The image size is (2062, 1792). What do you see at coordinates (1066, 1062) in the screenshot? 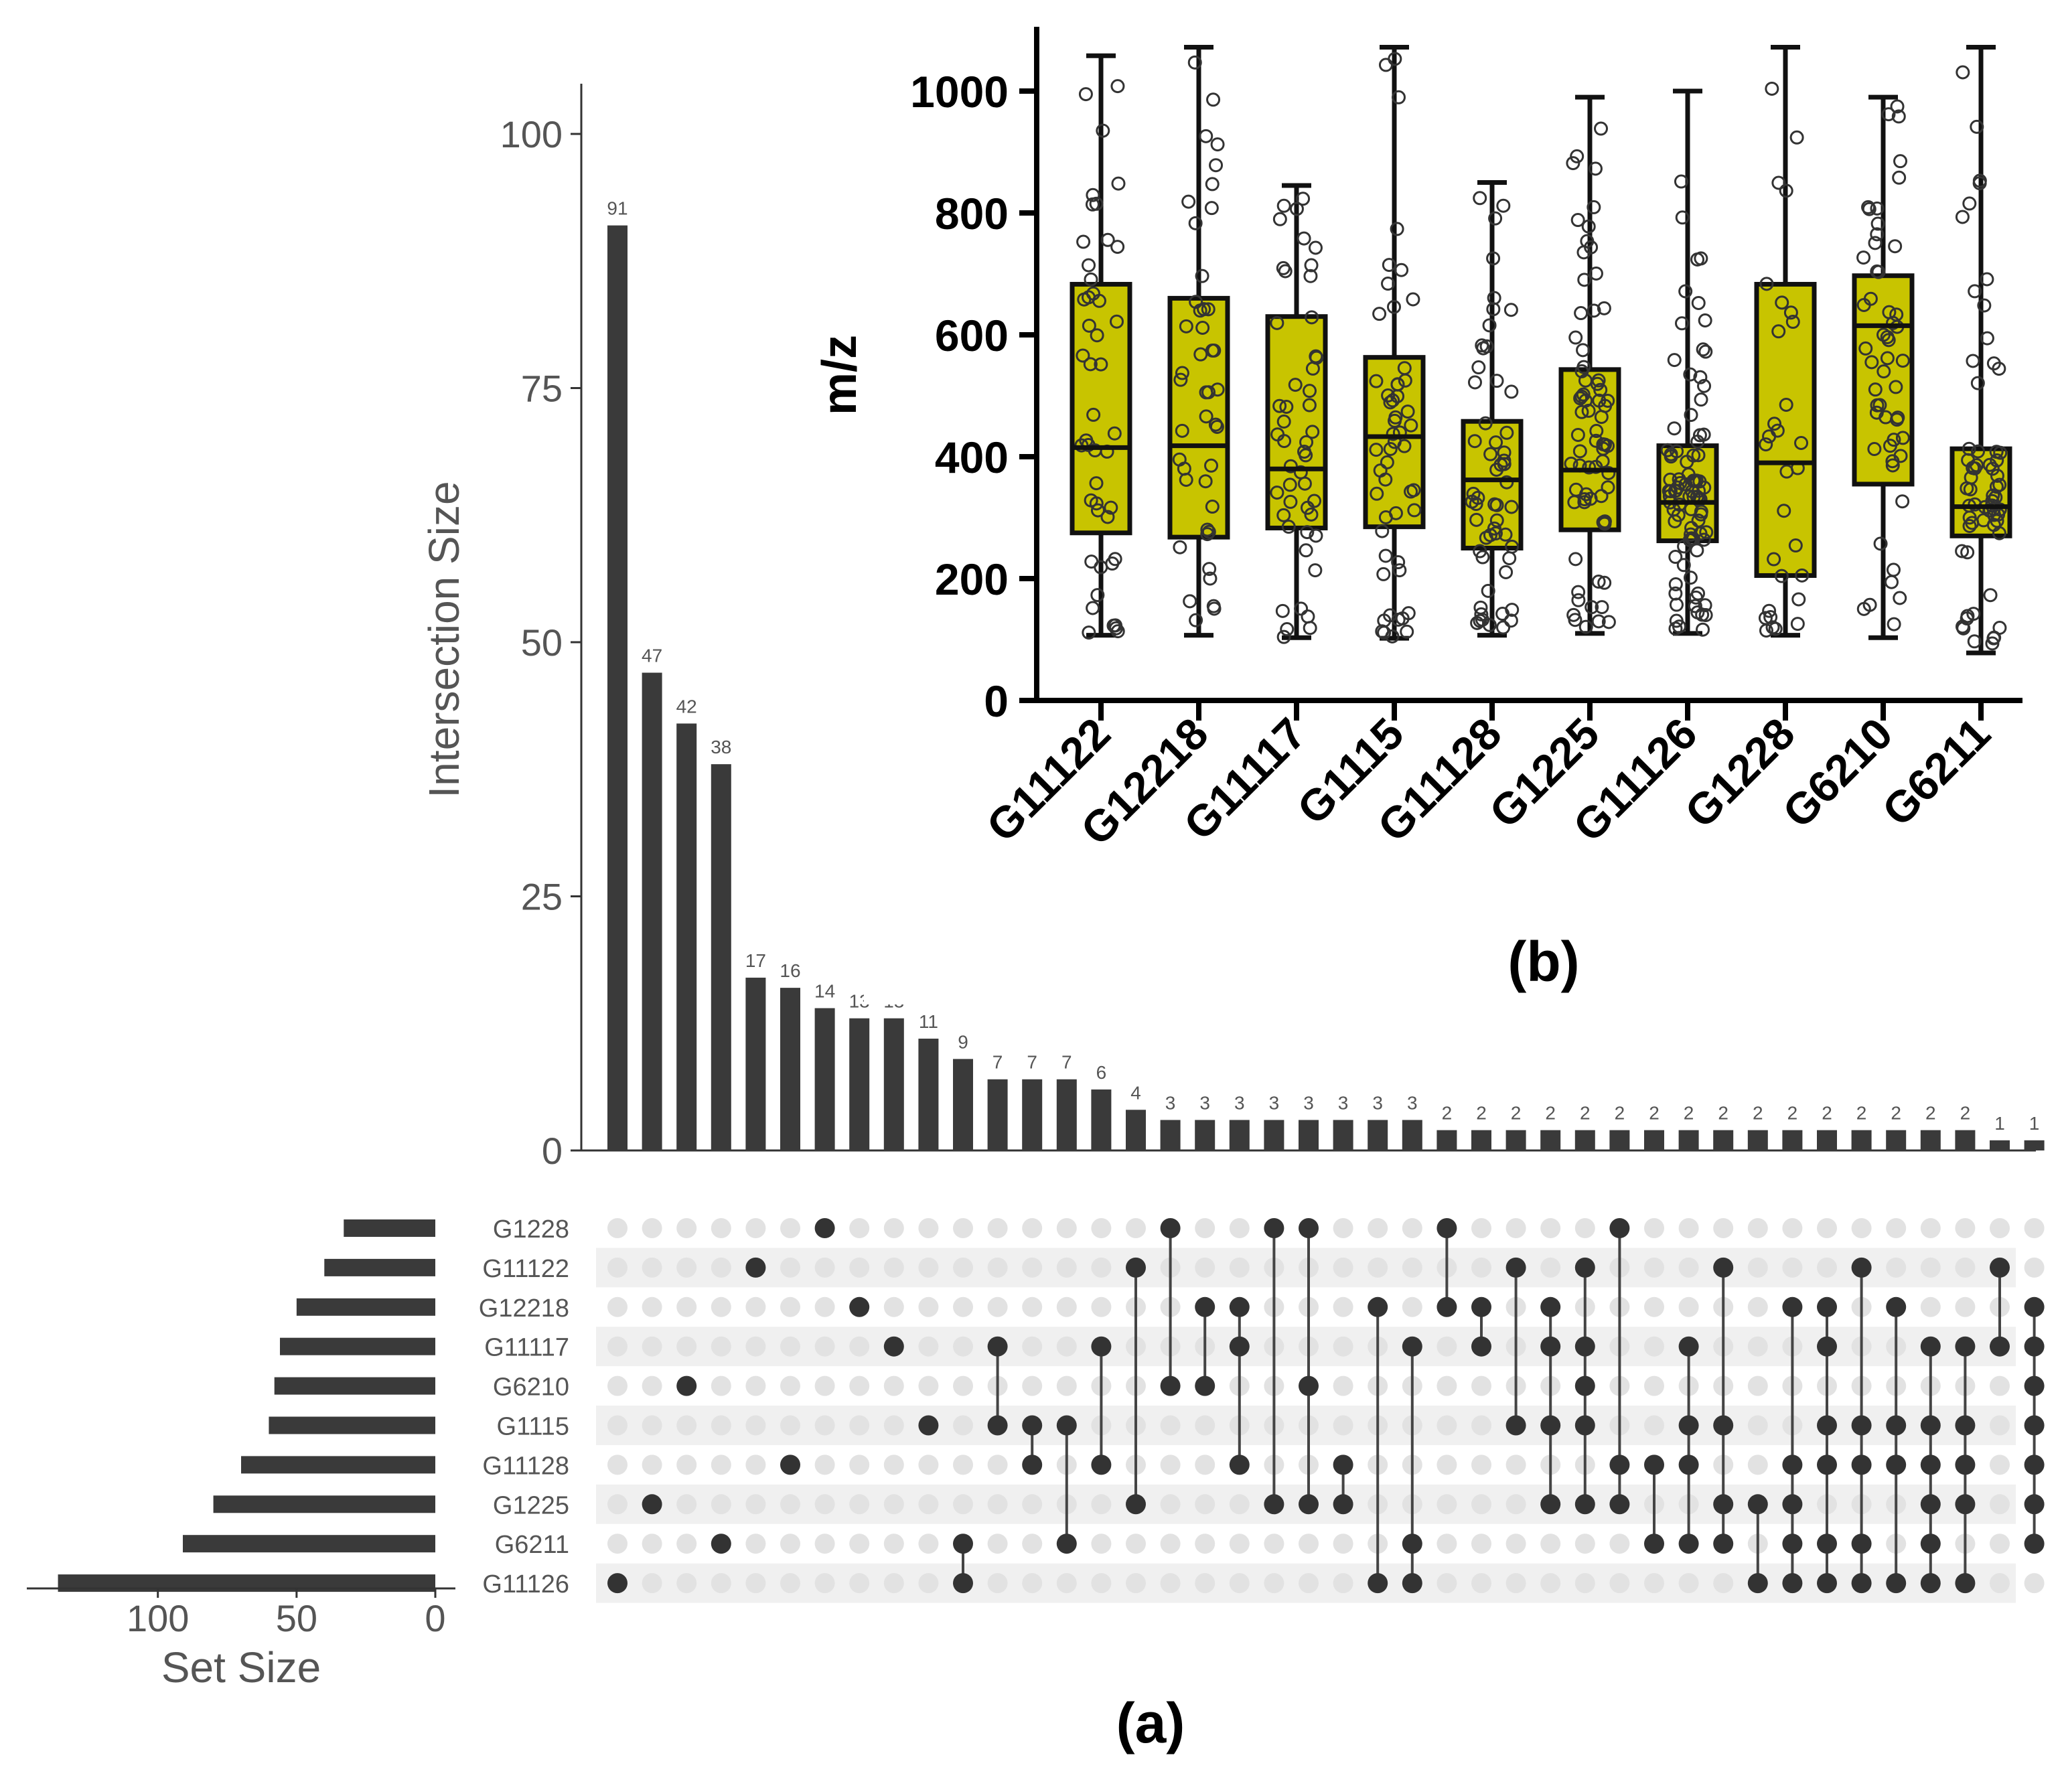
I see `intersection-bar-label: 7` at bounding box center [1066, 1062].